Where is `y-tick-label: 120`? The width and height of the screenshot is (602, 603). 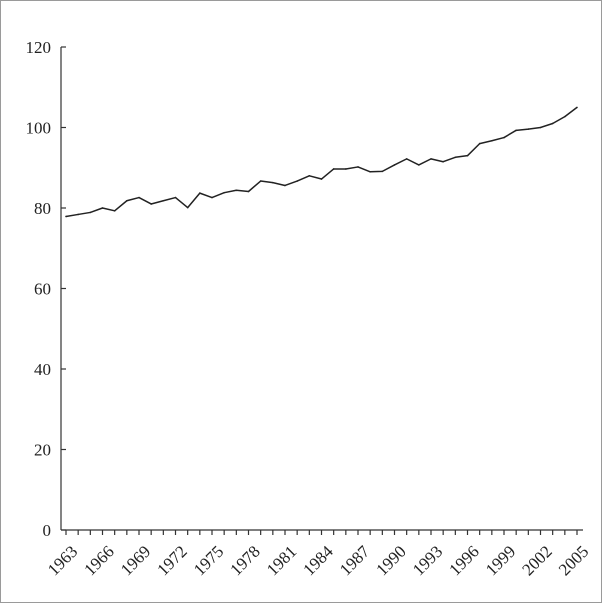
y-tick-label: 120 is located at coordinates (39, 47).